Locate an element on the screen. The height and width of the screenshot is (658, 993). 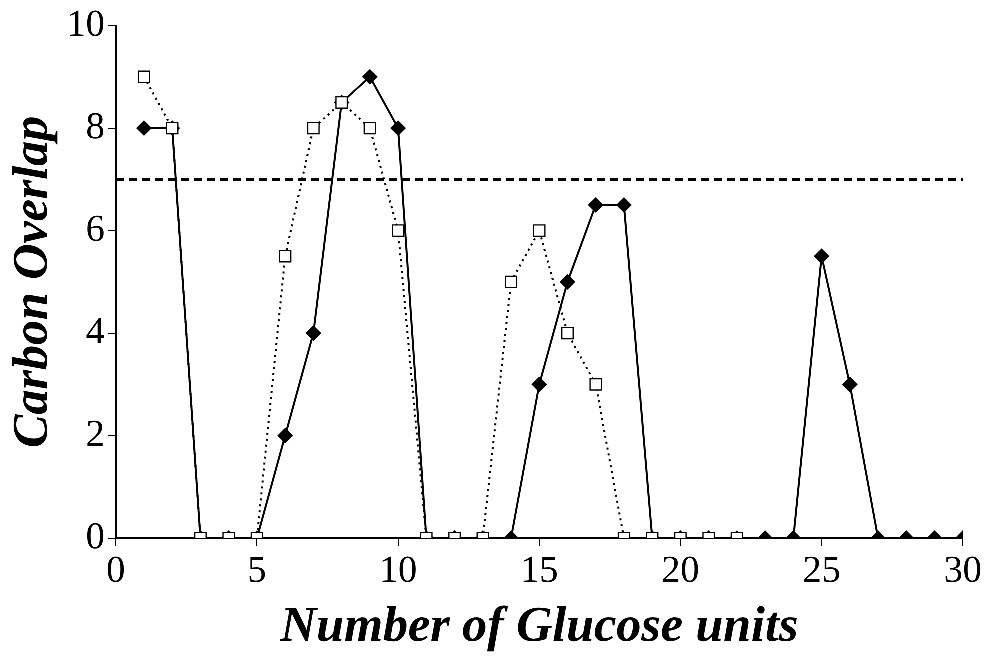
x-tick-label: 30 is located at coordinates (963, 570).